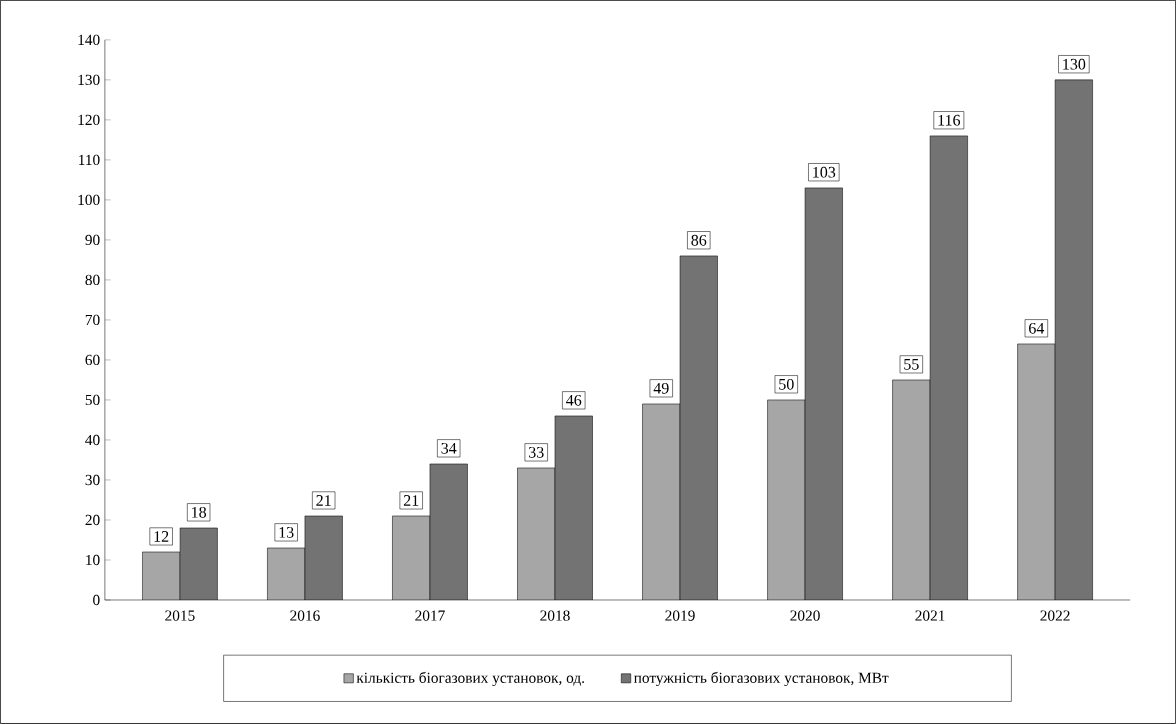  What do you see at coordinates (92, 280) in the screenshot?
I see `y-tick-label: 80` at bounding box center [92, 280].